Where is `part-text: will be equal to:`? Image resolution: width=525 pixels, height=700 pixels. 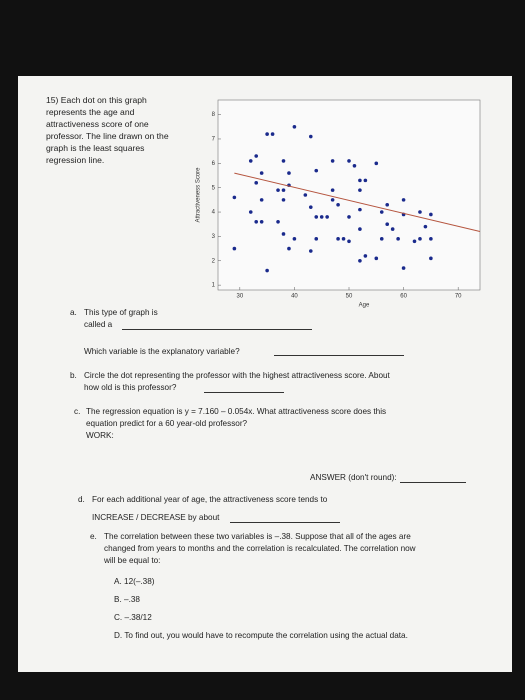
part-text: will be equal to: is located at coordinates (132, 560).